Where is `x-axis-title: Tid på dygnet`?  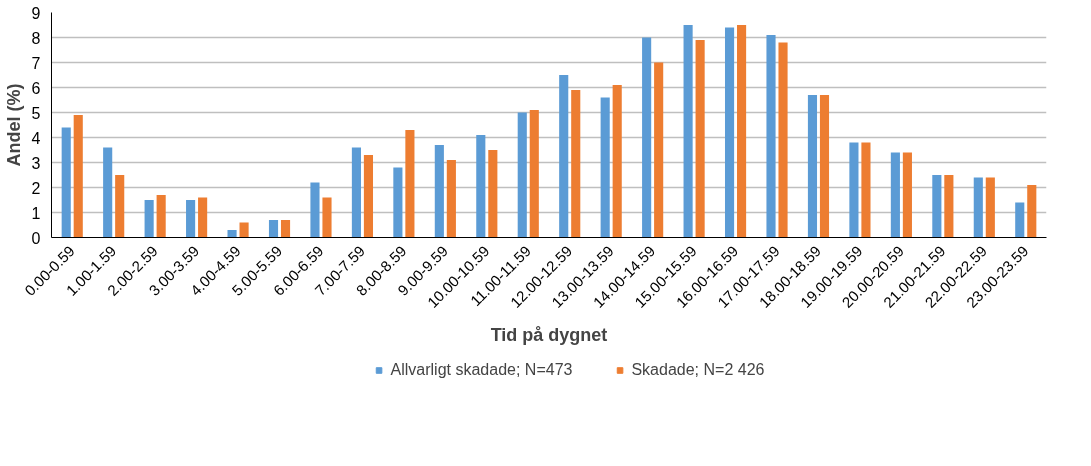 x-axis-title: Tid på dygnet is located at coordinates (549, 335).